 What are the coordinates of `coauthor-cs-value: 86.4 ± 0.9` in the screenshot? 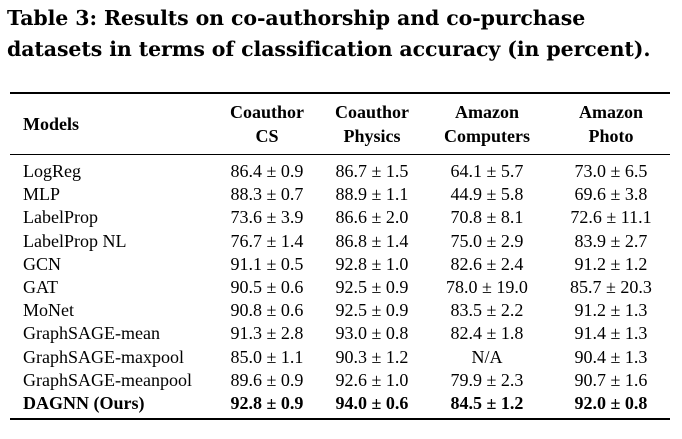 It's located at (267, 171).